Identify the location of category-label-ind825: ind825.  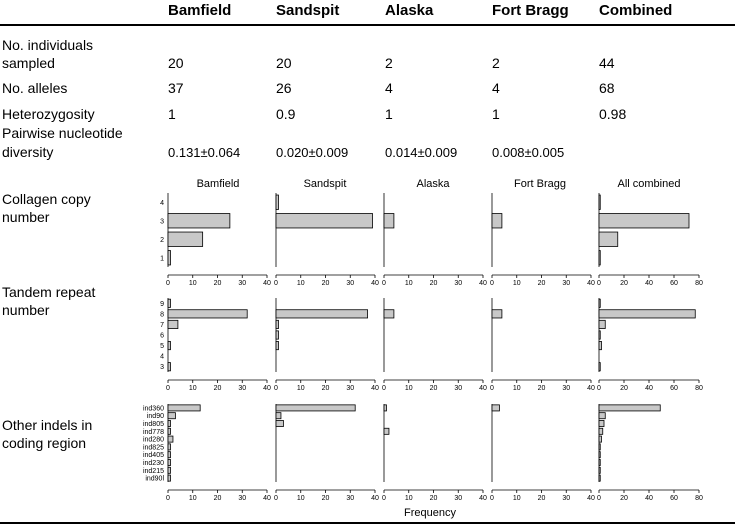
(153, 447).